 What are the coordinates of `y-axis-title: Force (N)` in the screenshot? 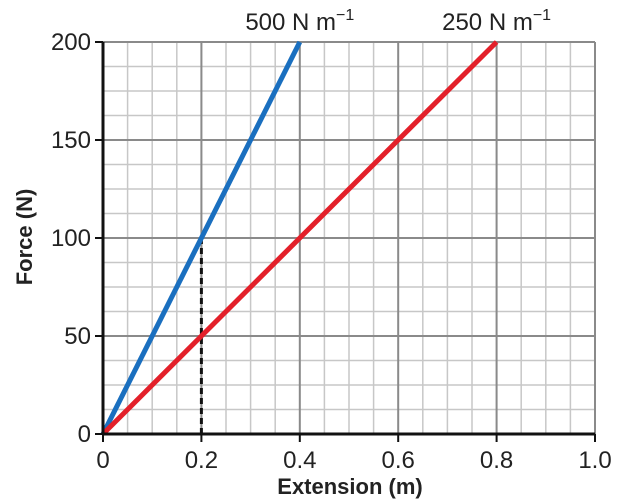 It's located at (24, 237).